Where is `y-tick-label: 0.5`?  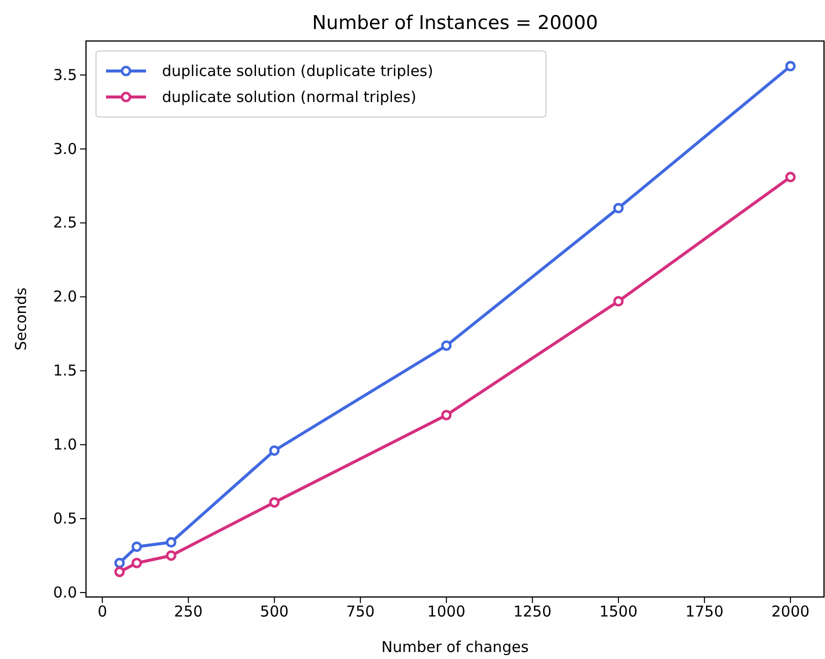 y-tick-label: 0.5 is located at coordinates (65, 518).